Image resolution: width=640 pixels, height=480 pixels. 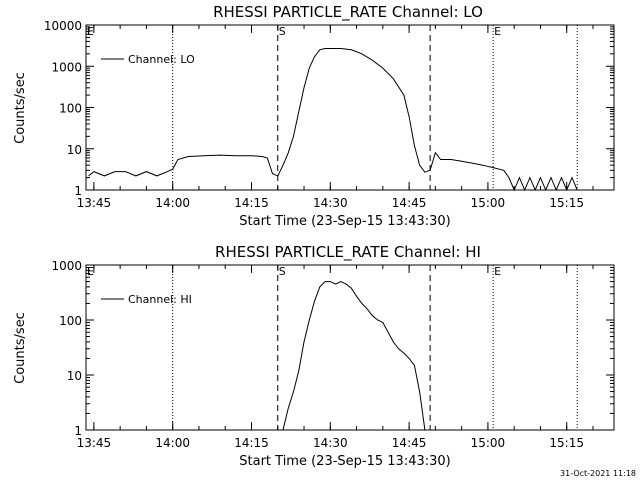 I want to click on hi-legend: Channel: HI, so click(x=146, y=299).